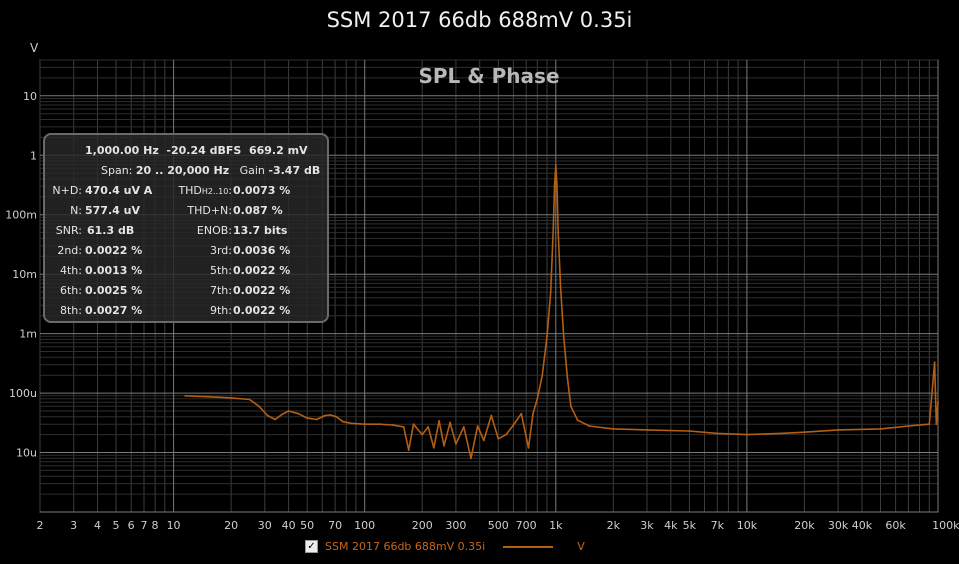 The height and width of the screenshot is (564, 959). I want to click on x-tick-label: 20k, so click(804, 525).